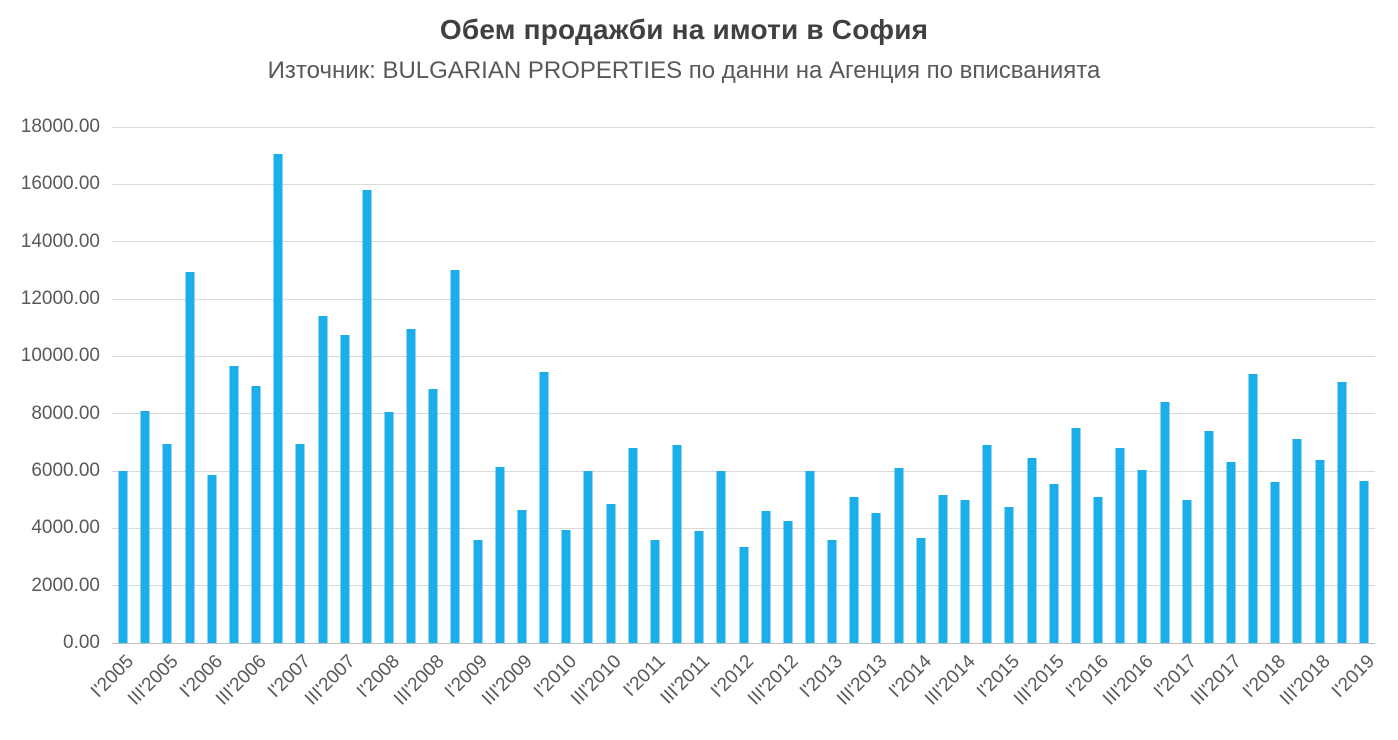 This screenshot has width=1398, height=740. I want to click on bar-IV'2014, so click(987, 544).